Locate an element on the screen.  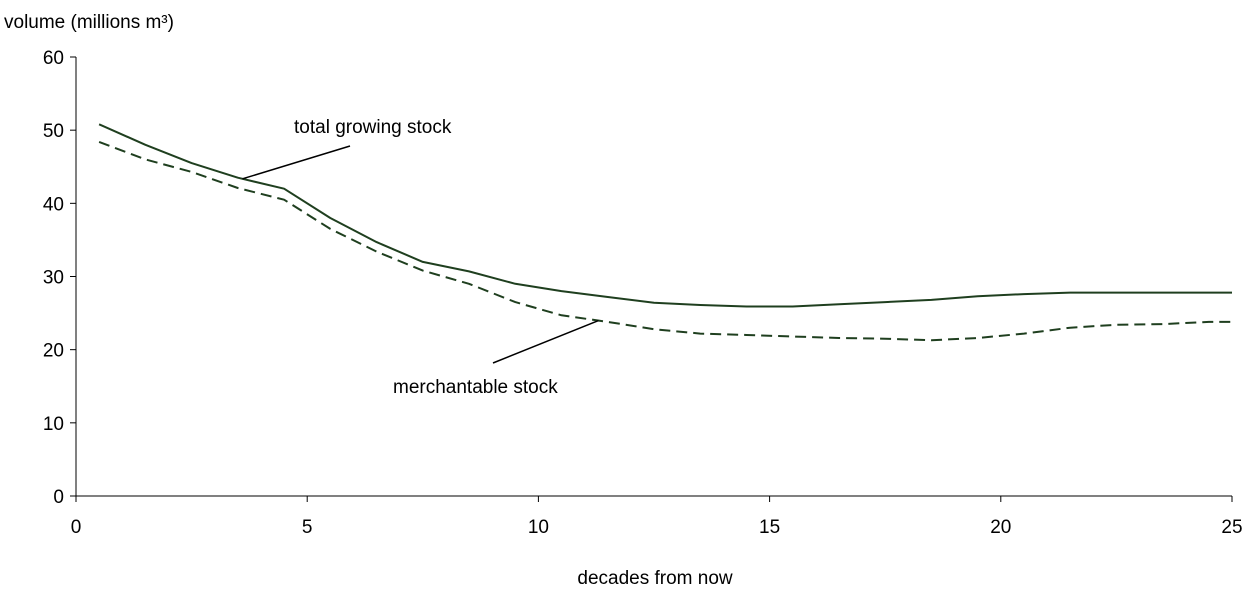
y-axis-label: volume (millions m³) is located at coordinates (89, 22).